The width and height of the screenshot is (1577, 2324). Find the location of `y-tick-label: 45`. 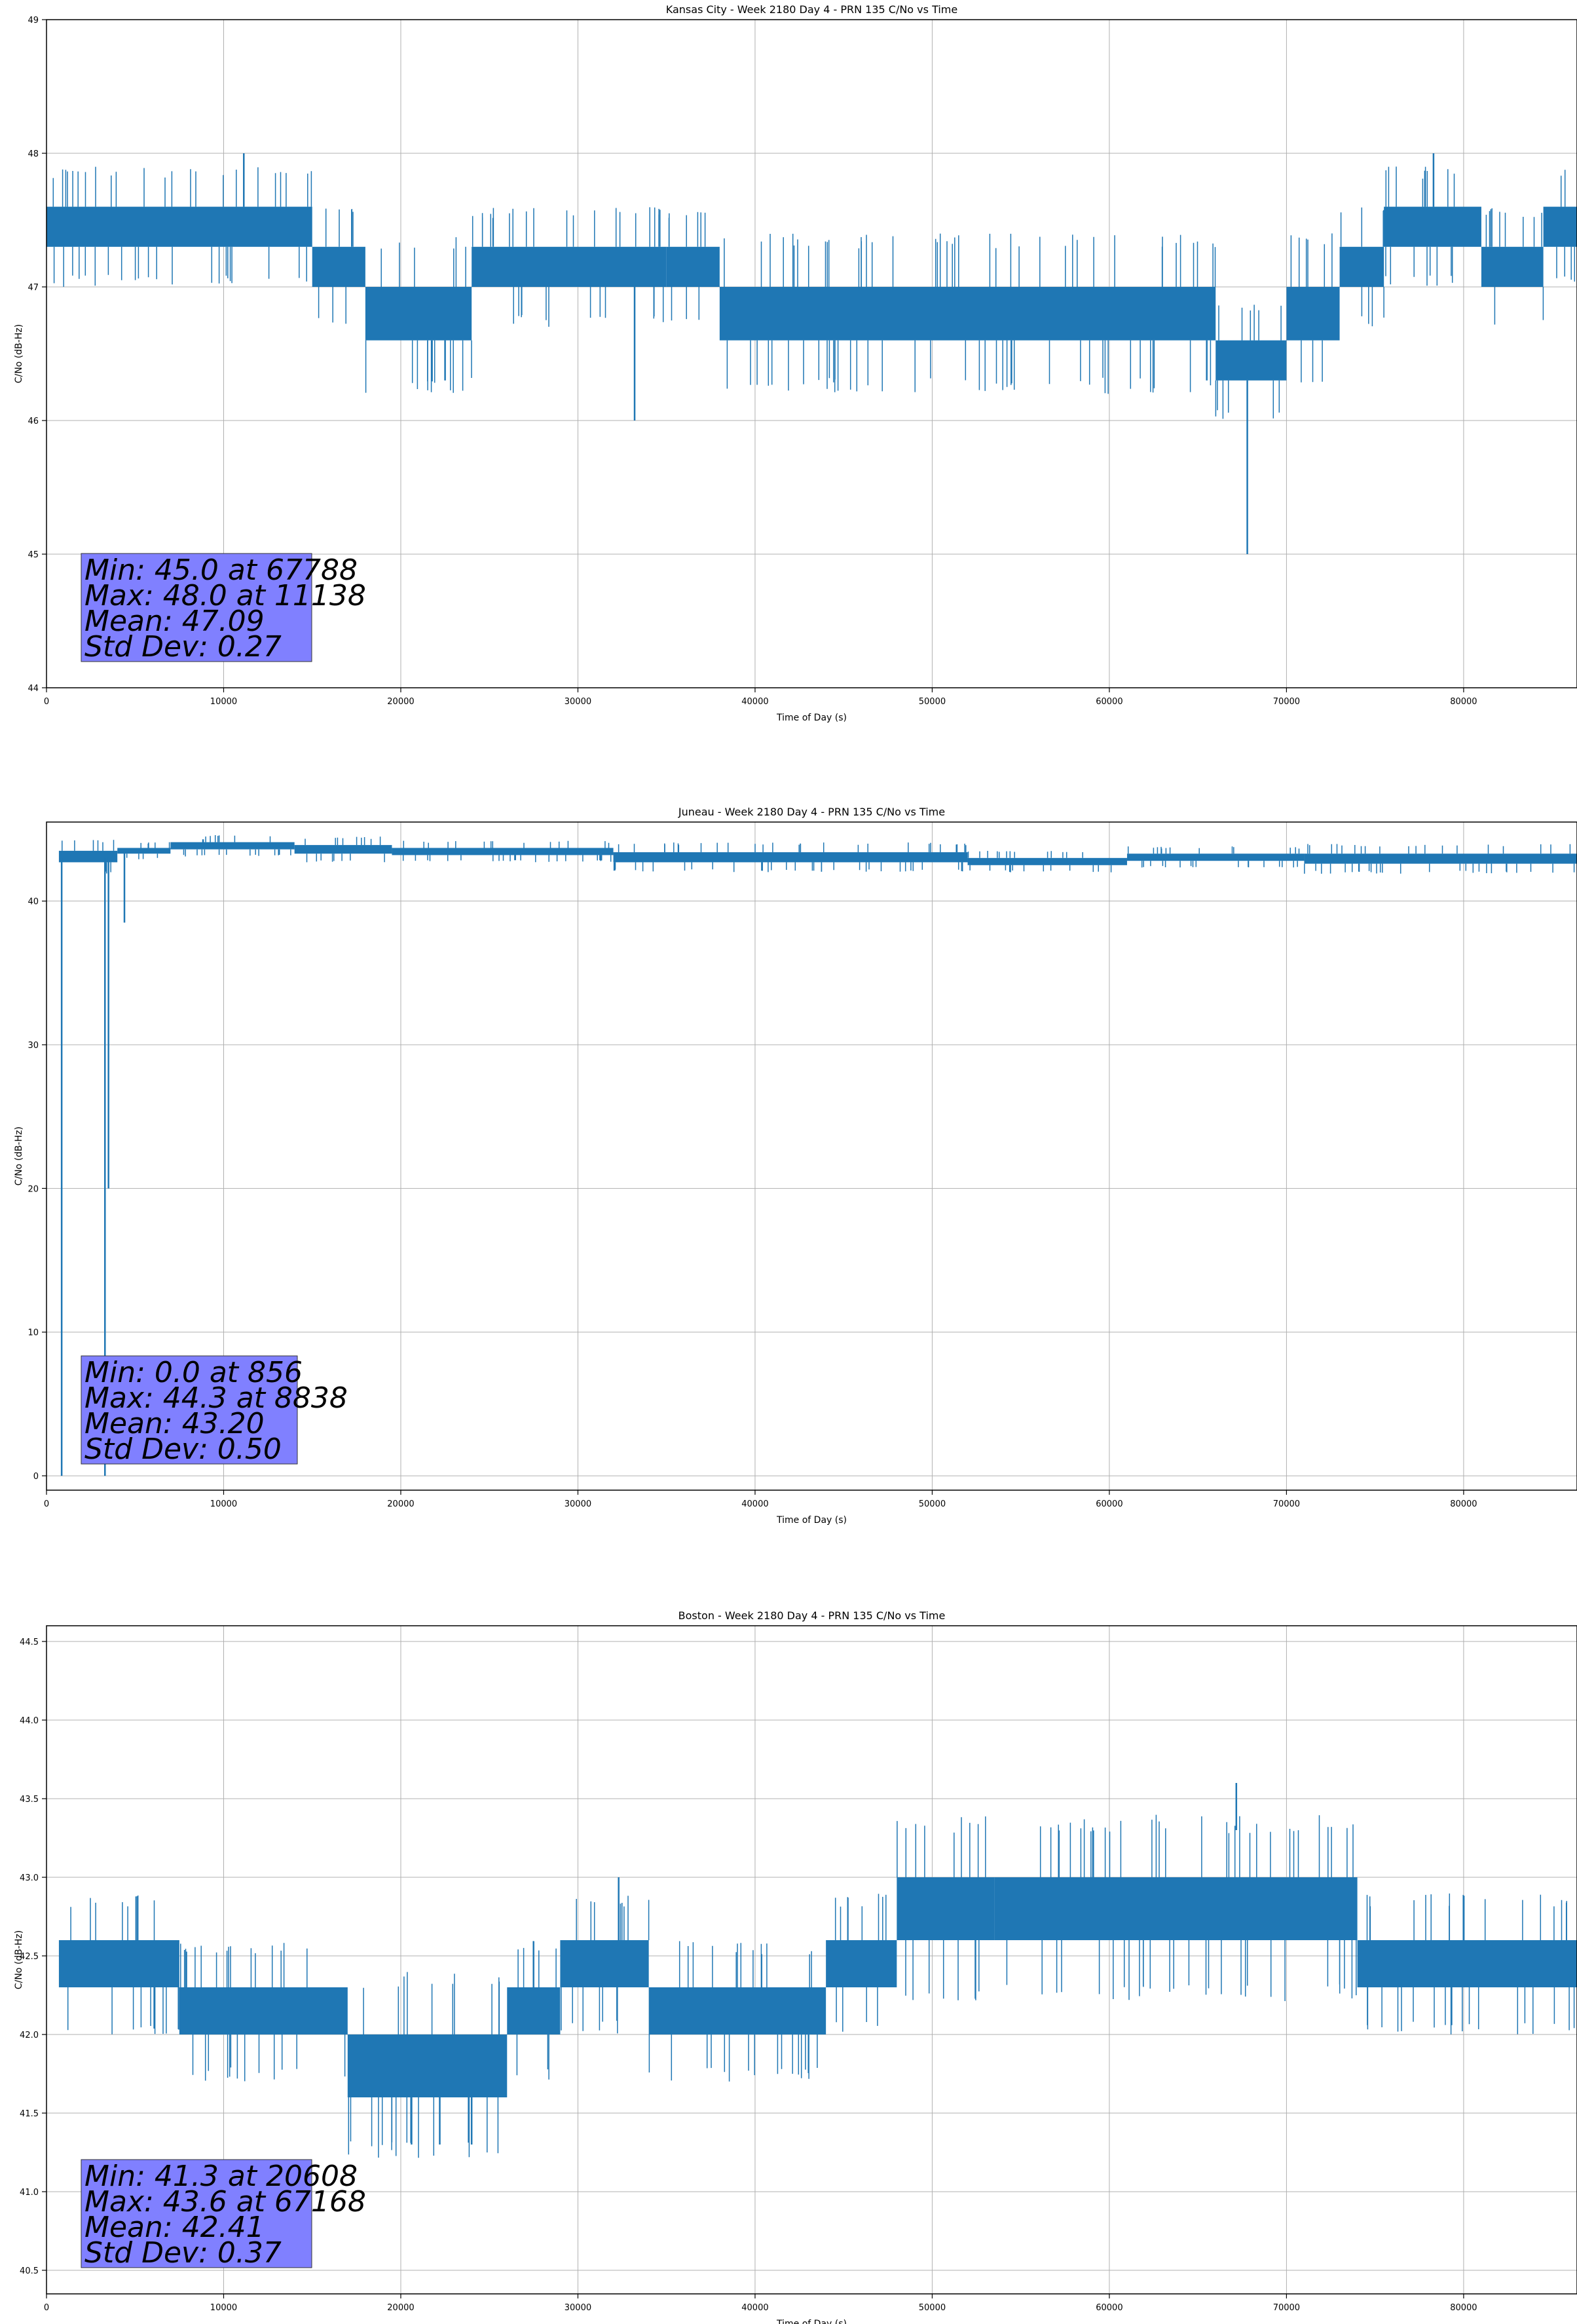

y-tick-label: 45 is located at coordinates (33, 555).